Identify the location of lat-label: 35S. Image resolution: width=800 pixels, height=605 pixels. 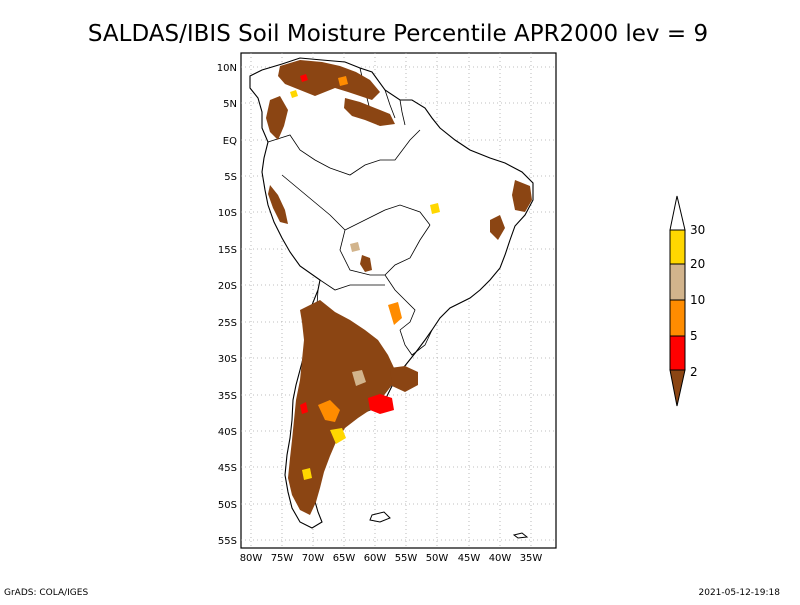
(227, 396).